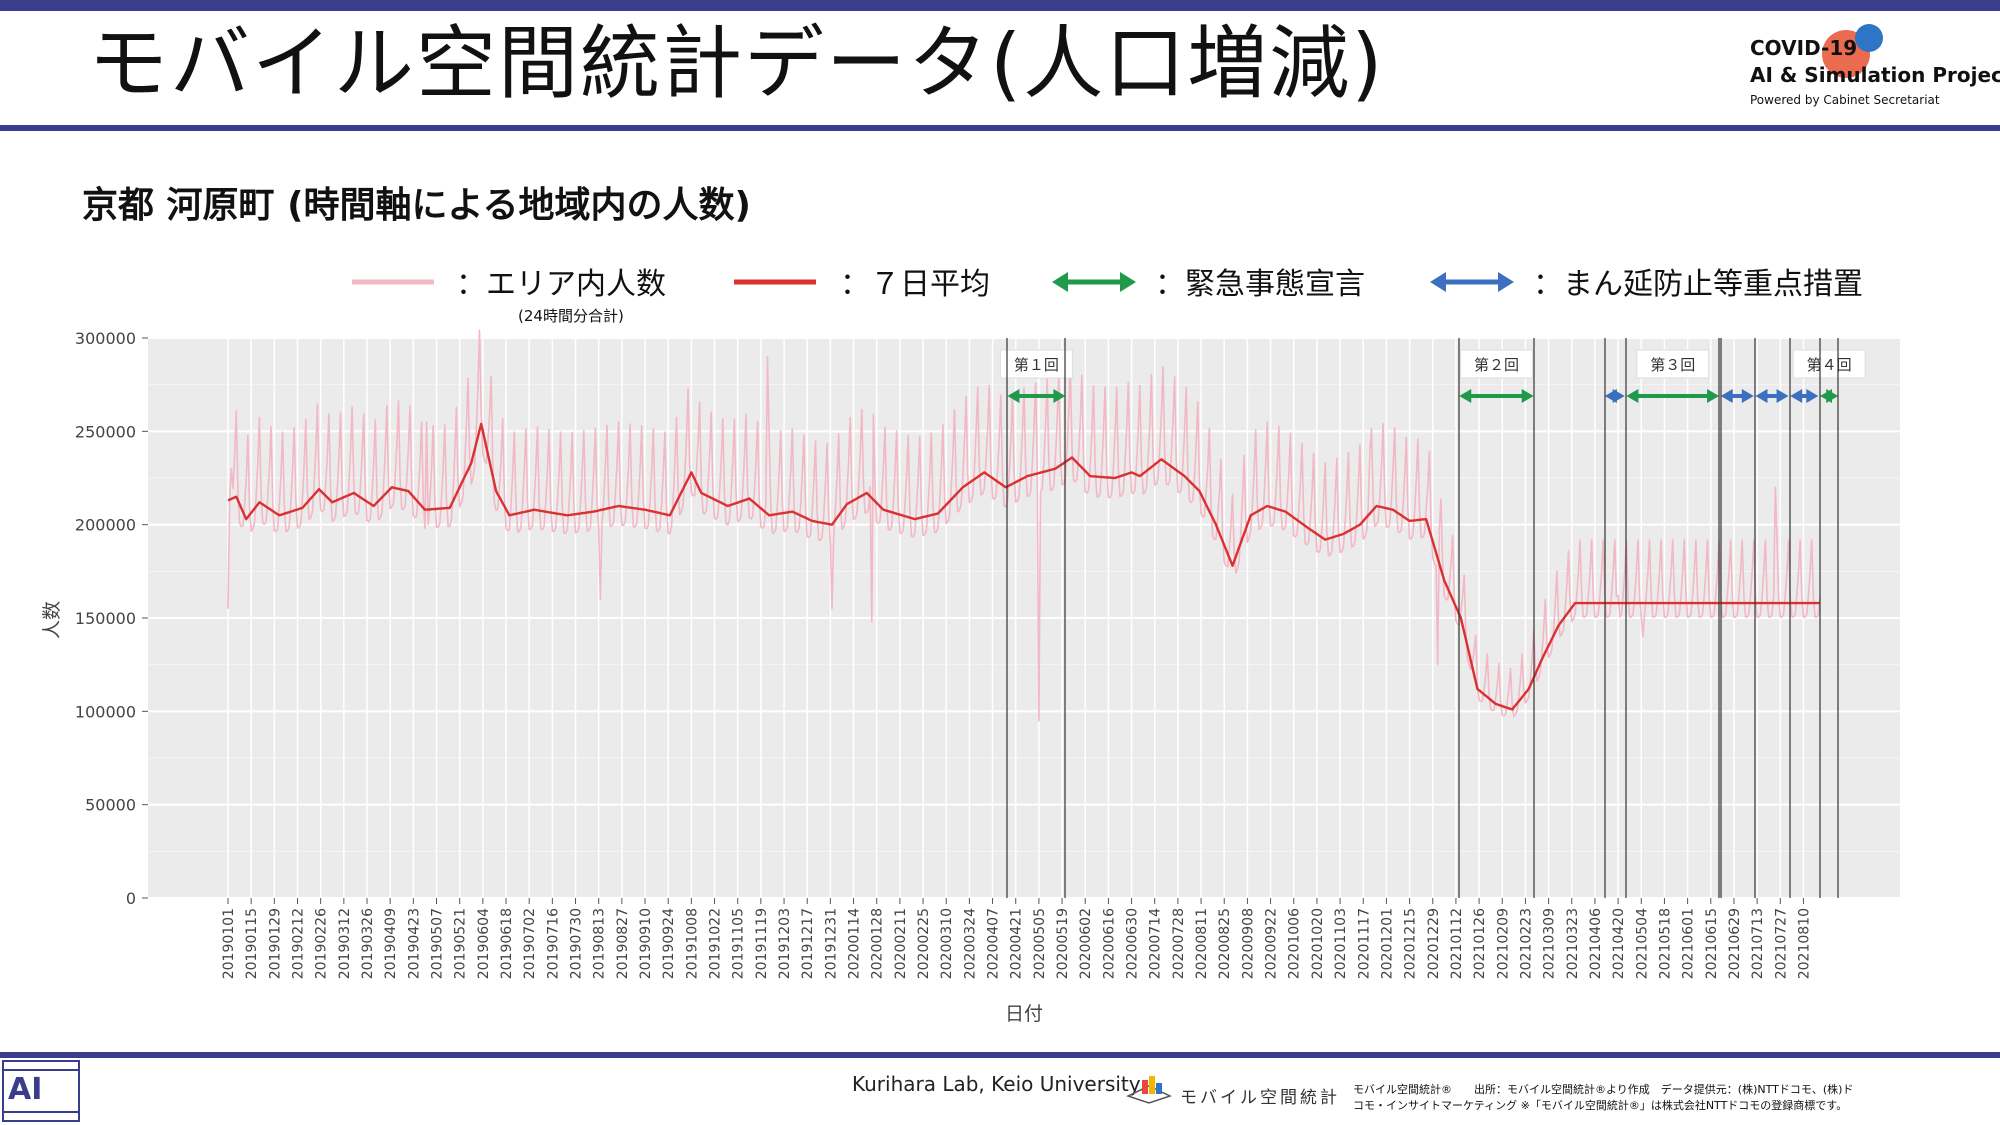  What do you see at coordinates (692, 943) in the screenshot?
I see `x-tick-label: 20191008` at bounding box center [692, 943].